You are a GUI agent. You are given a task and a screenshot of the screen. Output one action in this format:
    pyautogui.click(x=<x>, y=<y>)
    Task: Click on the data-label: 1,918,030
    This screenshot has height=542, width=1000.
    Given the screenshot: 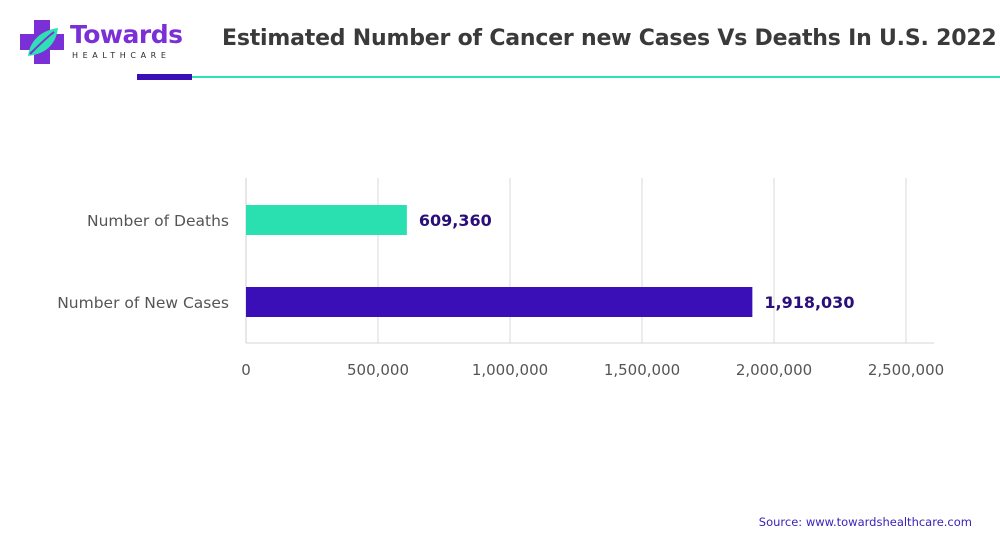 What is the action you would take?
    pyautogui.click(x=809, y=302)
    